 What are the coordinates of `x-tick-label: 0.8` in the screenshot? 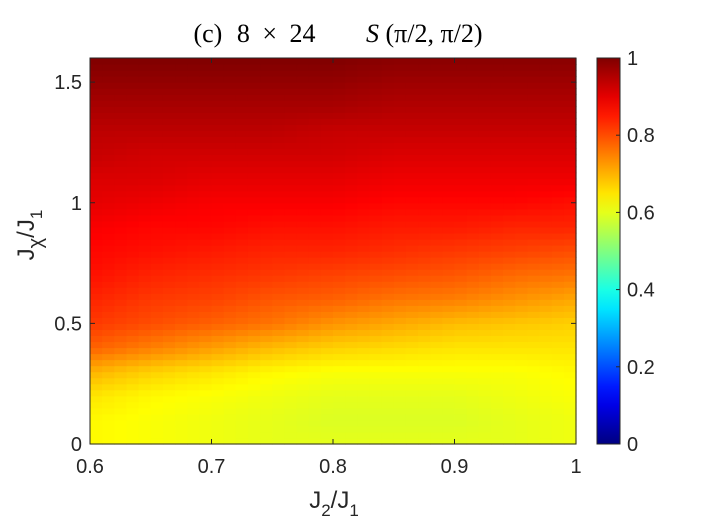 It's located at (333, 467).